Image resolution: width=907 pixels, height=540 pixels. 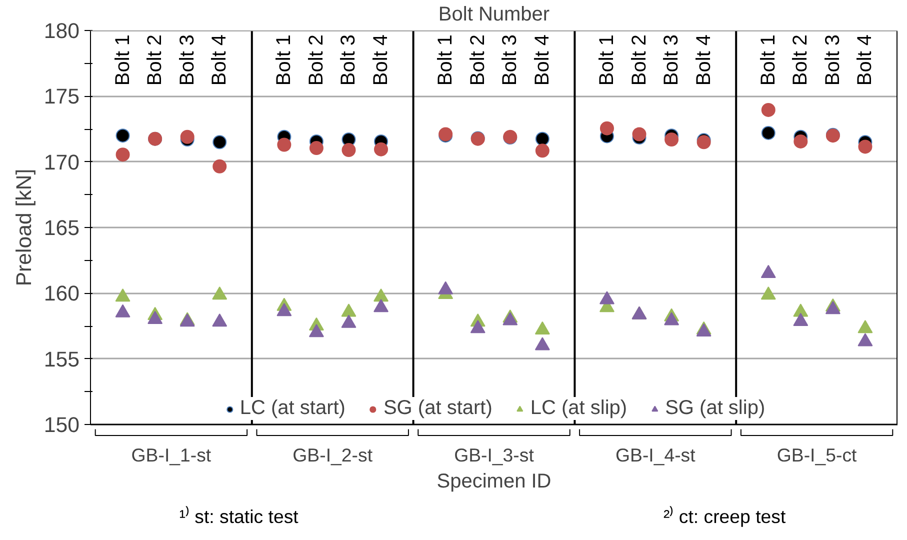 What do you see at coordinates (817, 455) in the screenshot?
I see `text: GB-I_5-ct` at bounding box center [817, 455].